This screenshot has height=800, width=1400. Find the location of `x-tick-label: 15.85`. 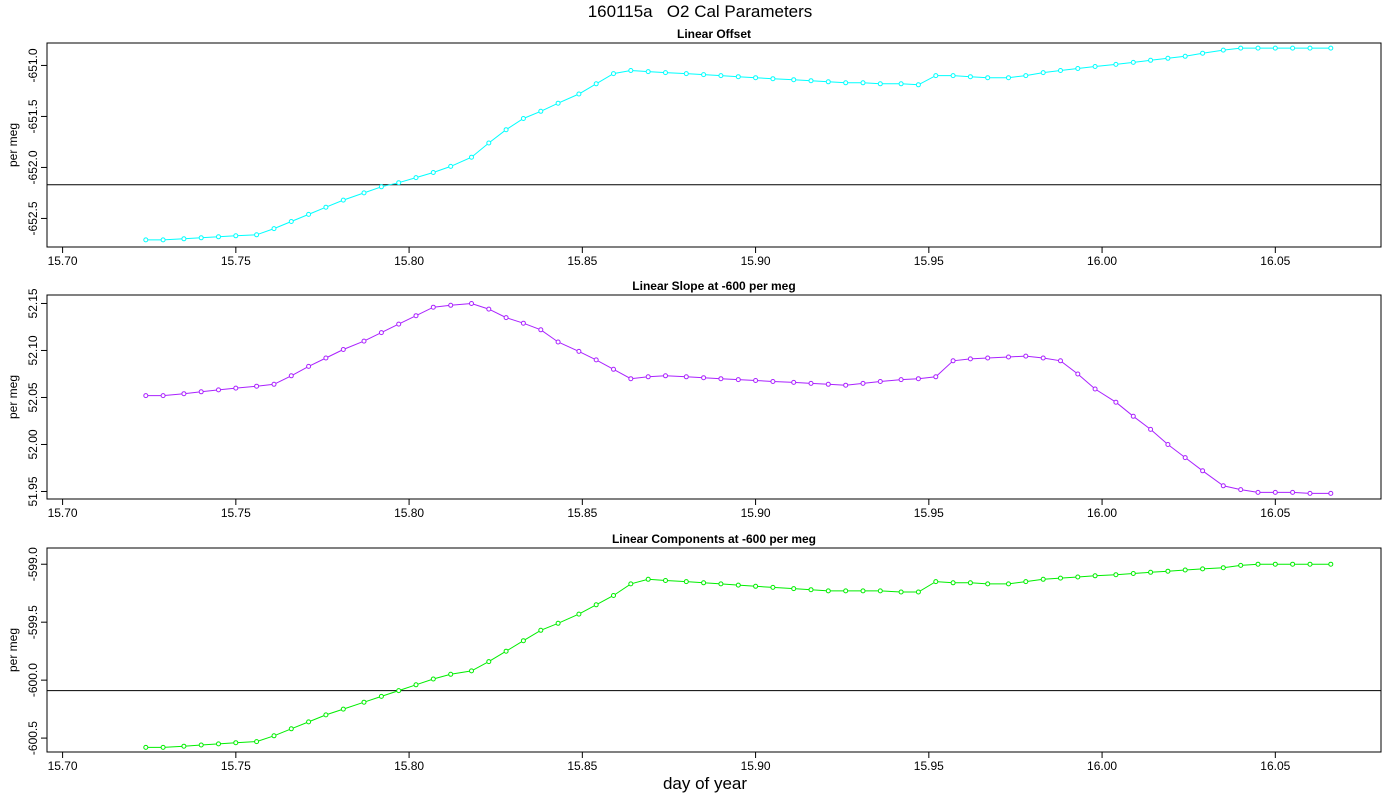

x-tick-label: 15.85 is located at coordinates (582, 513).